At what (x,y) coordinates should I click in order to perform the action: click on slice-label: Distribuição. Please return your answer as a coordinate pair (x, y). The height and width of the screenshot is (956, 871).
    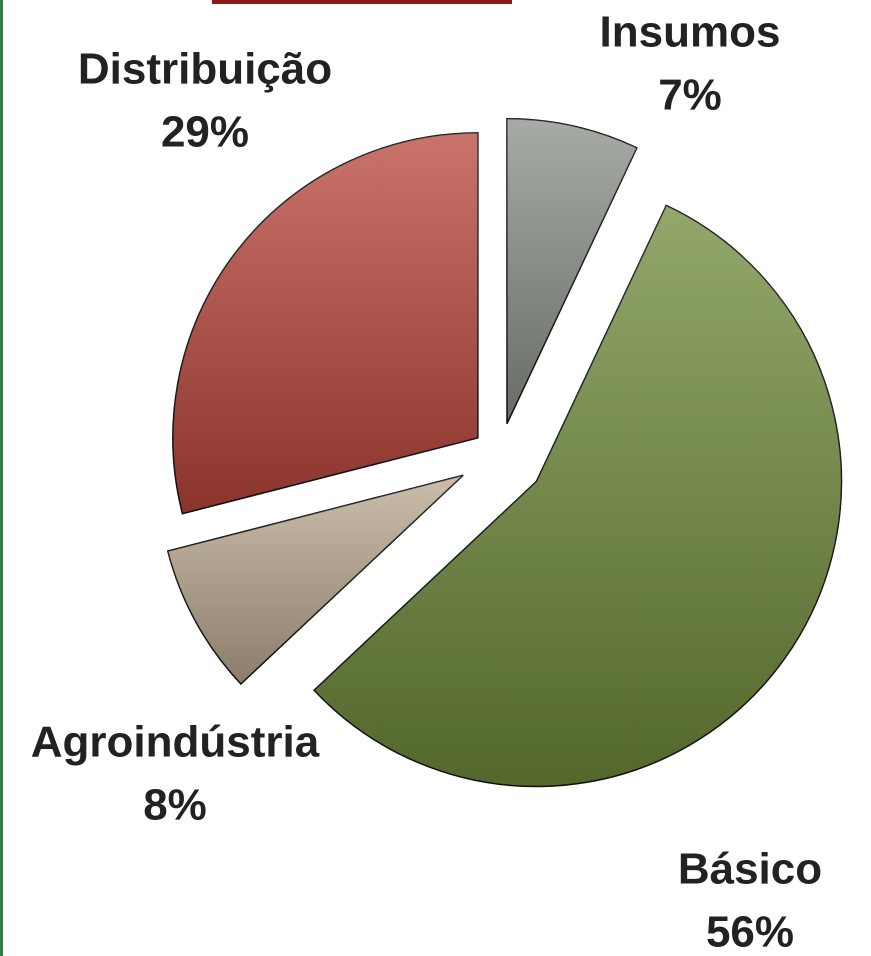
    Looking at the image, I should click on (205, 69).